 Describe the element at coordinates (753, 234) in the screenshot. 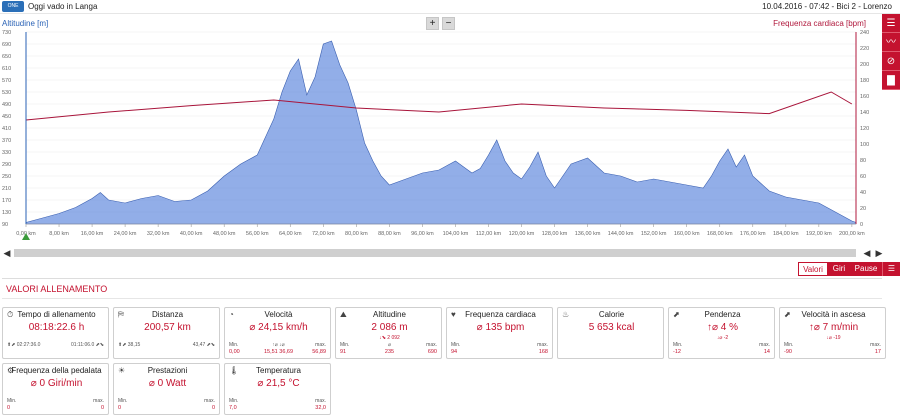

I see `x-tick-label: 176,00 km` at that location.